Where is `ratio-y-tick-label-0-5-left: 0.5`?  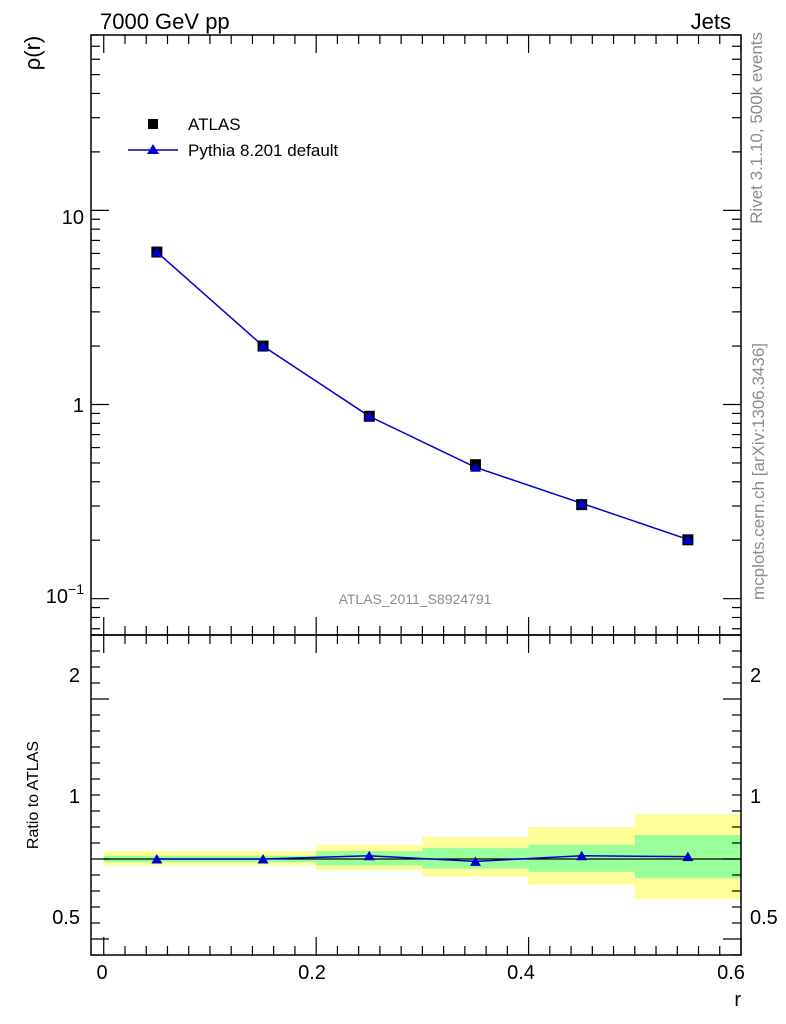
ratio-y-tick-label-0-5-left: 0.5 is located at coordinates (66, 918).